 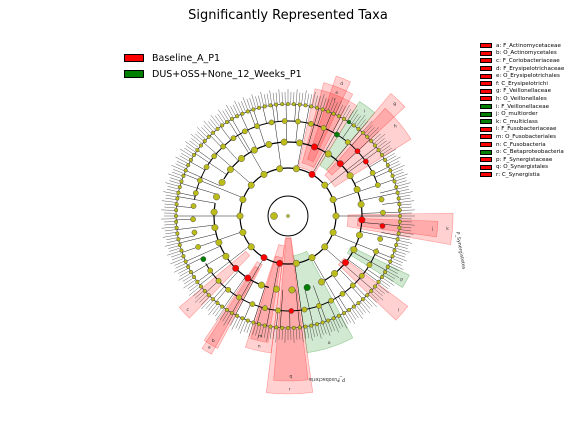 I want to click on key-label-c: c: F_Coriobacteriaceae, so click(x=528, y=60).